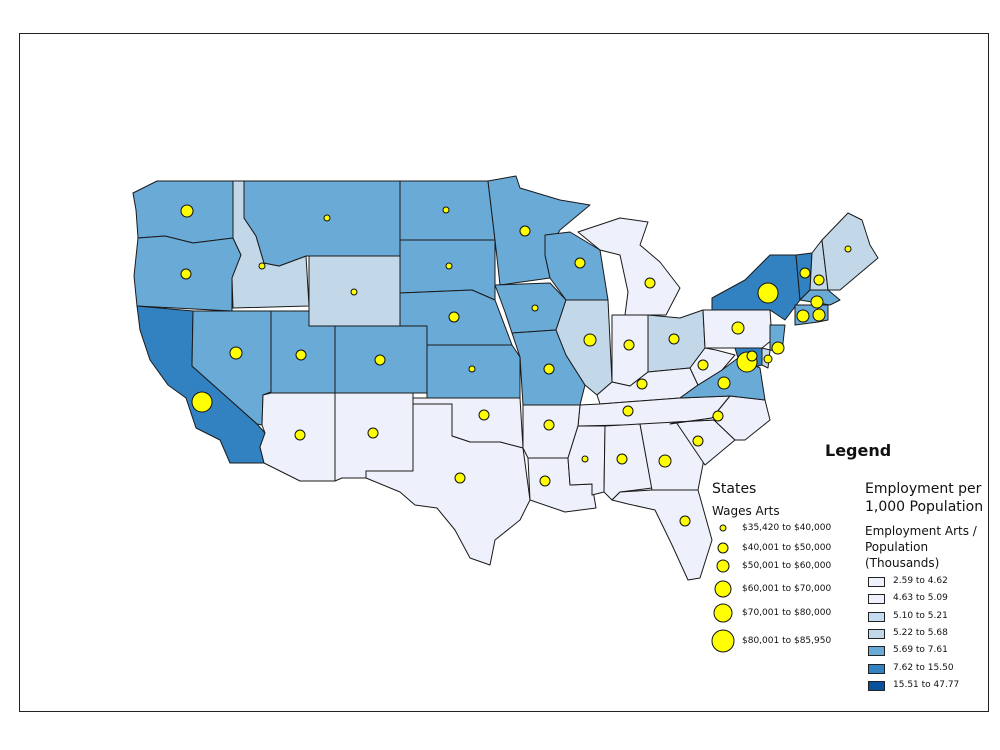  Describe the element at coordinates (484, 415) in the screenshot. I see `wage-symbol-oklahoma` at that location.